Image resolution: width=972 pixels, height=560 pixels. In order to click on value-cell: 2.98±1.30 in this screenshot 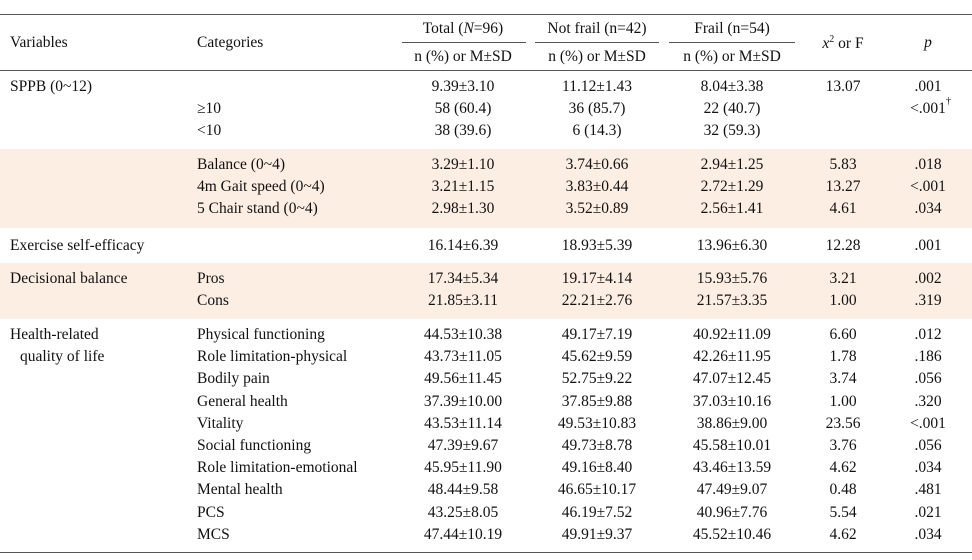, I will do `click(463, 209)`.